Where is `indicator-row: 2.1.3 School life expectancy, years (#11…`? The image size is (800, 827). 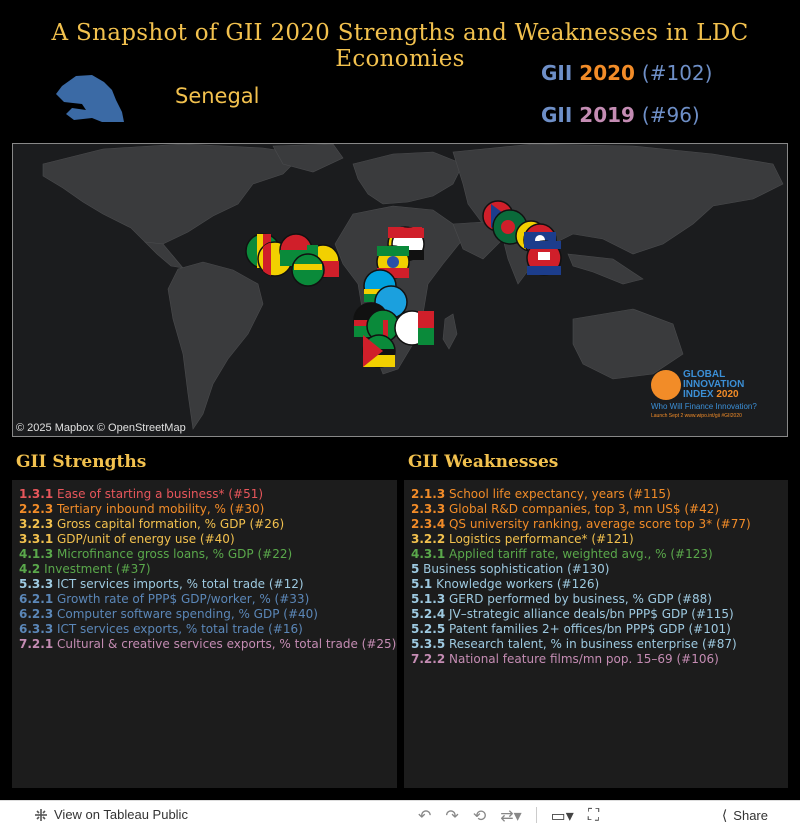
indicator-row: 2.1.3 School life expectancy, years (#11… is located at coordinates (596, 494).